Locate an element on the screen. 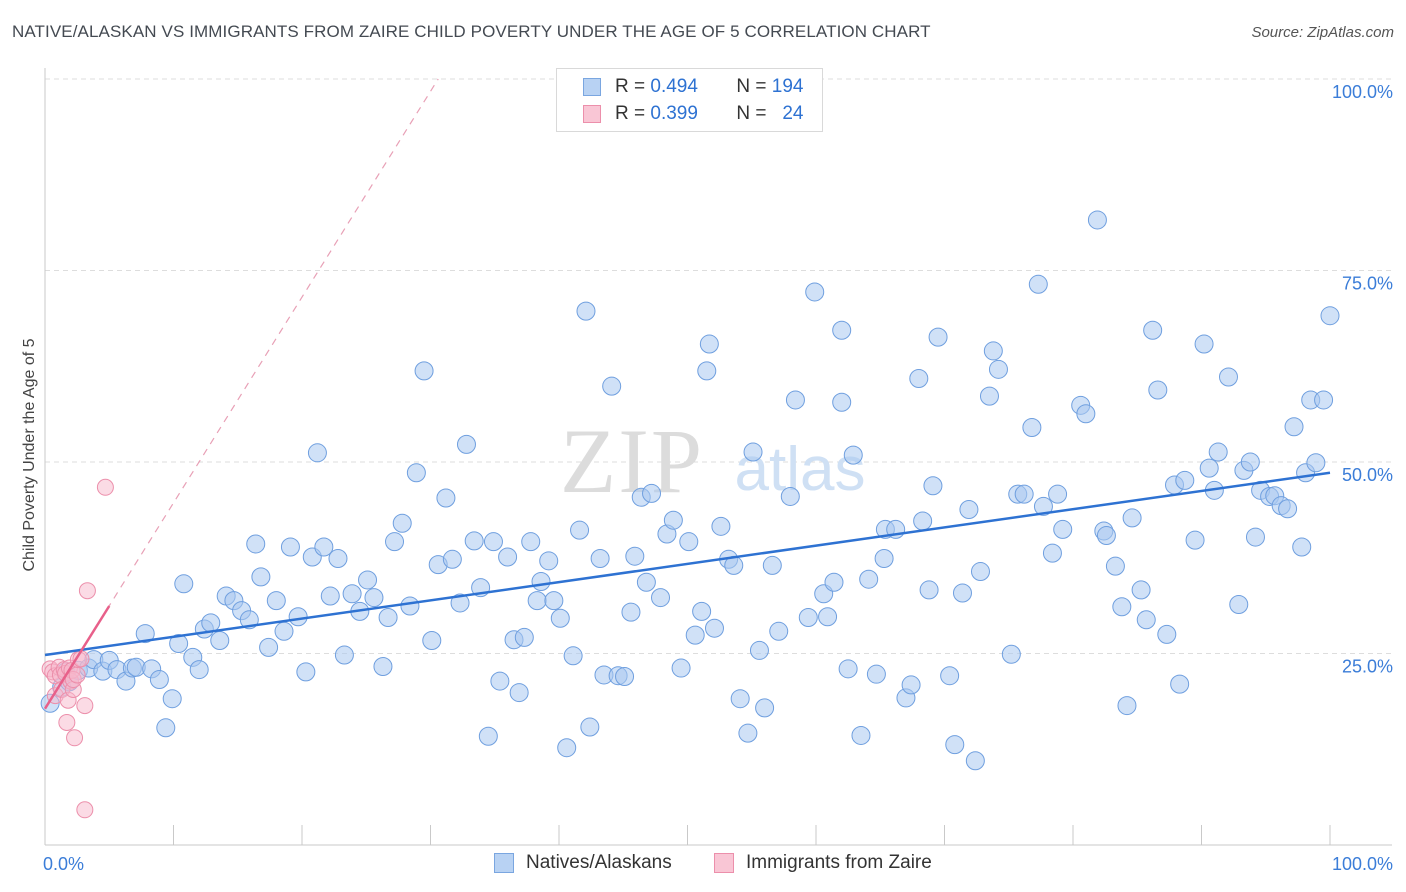  y-tick-label: 100.0% is located at coordinates (1362, 92).